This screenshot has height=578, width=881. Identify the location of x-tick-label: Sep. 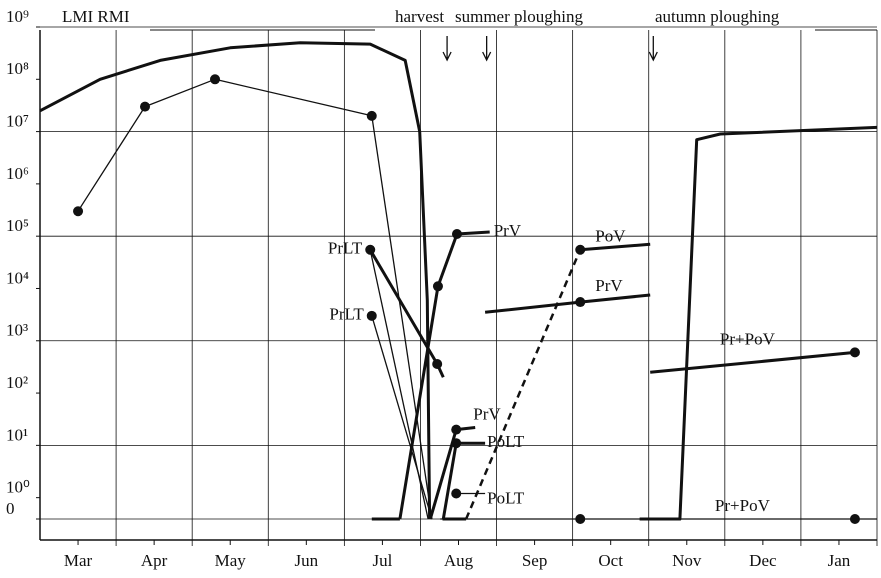
(535, 560).